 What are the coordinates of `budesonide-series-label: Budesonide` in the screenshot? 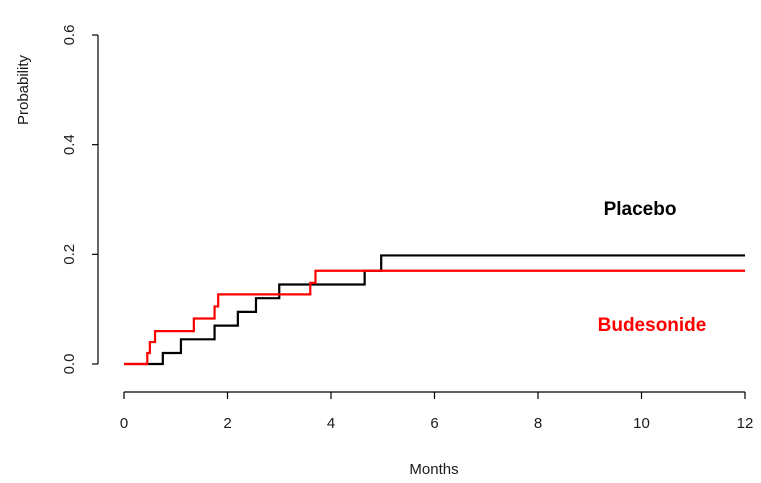 It's located at (652, 325).